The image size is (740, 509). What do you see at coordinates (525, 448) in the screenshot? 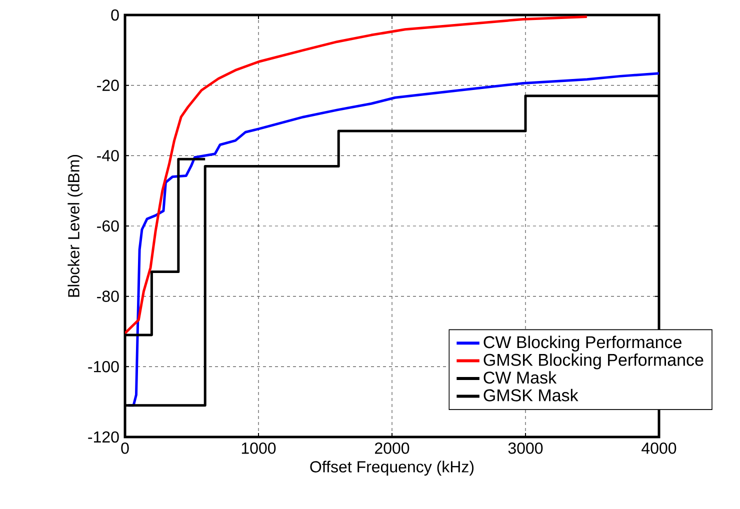
I see `x-tick-label: 3000` at bounding box center [525, 448].